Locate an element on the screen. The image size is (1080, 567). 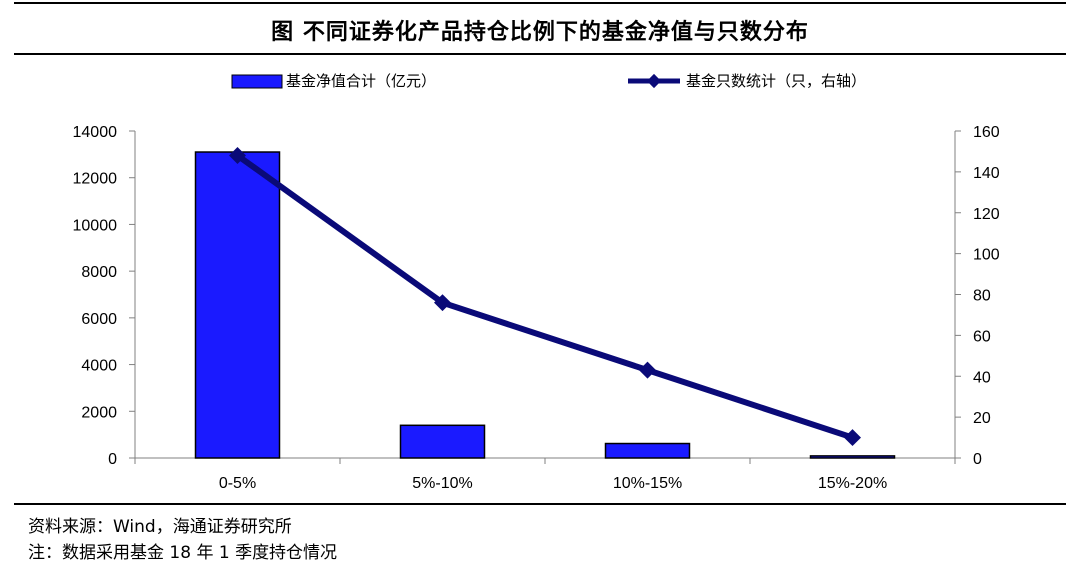
legend: 基金净值合计（亿元） 基金只数统计（只，右轴） is located at coordinates (548, 81).